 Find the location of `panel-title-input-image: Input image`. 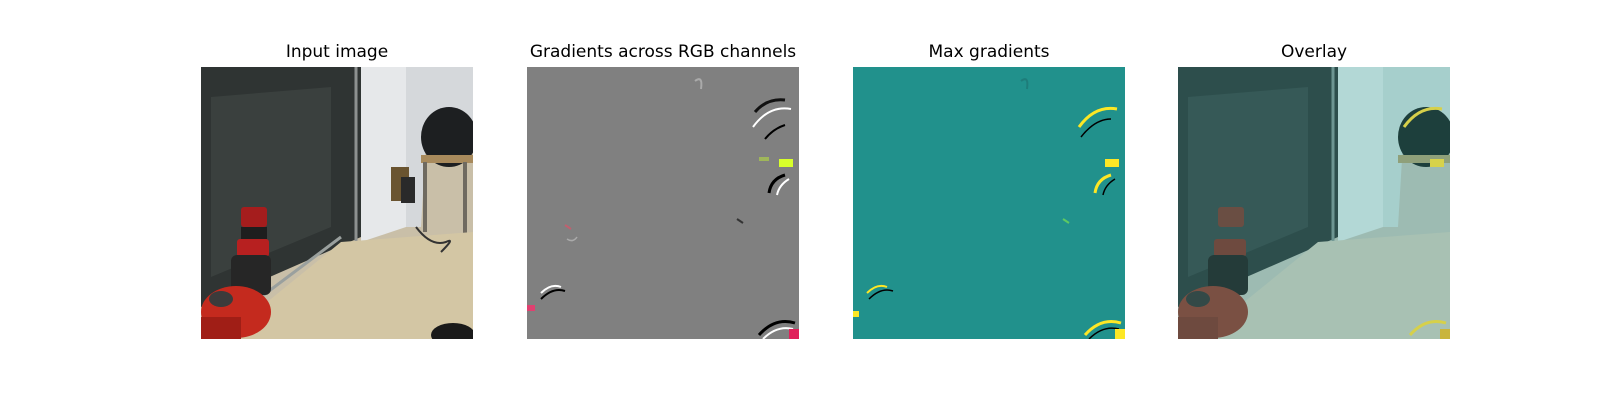

panel-title-input-image: Input image is located at coordinates (337, 52).